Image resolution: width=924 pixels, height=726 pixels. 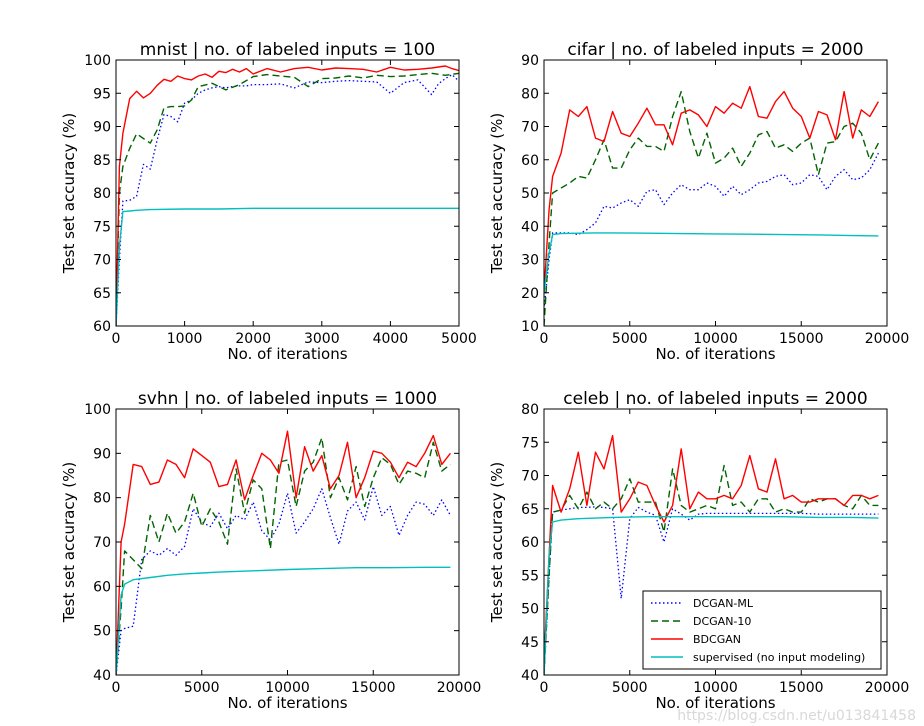 I want to click on chart-title: svhn | no. of labeled inputs = 1000, so click(x=287, y=399).